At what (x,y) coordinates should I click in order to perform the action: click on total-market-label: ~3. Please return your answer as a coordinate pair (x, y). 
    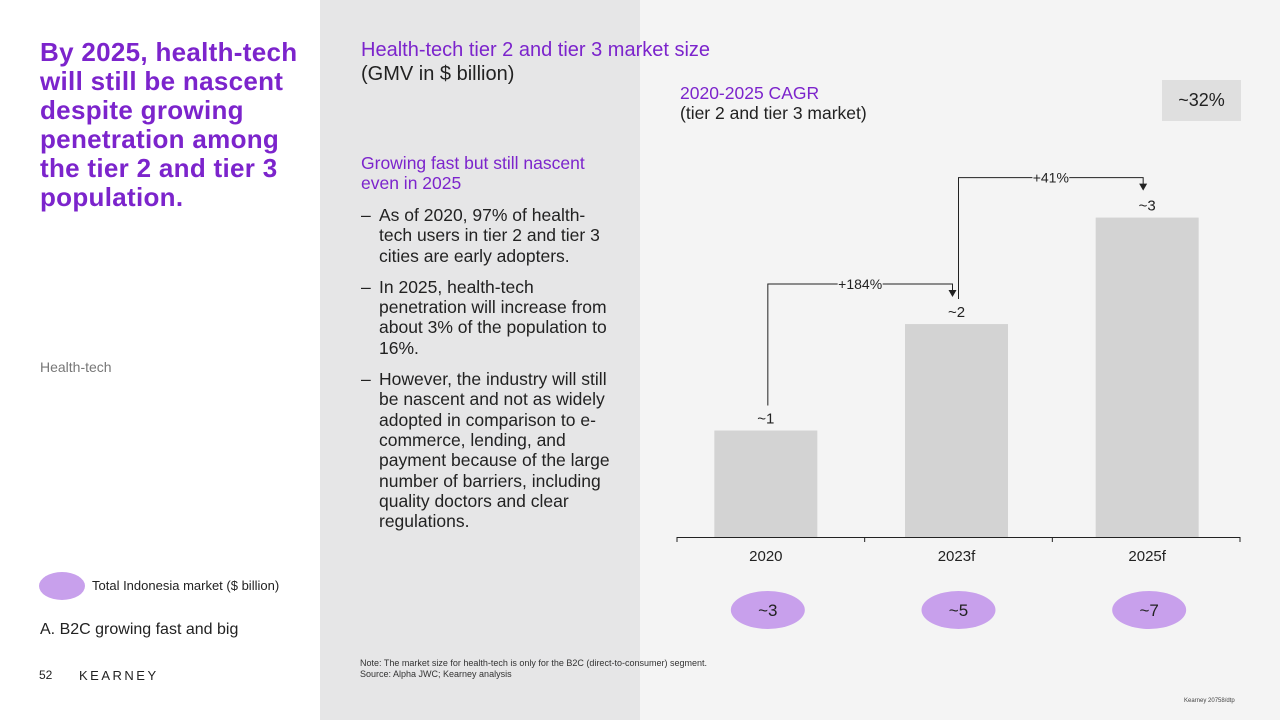
    Looking at the image, I should click on (767, 610).